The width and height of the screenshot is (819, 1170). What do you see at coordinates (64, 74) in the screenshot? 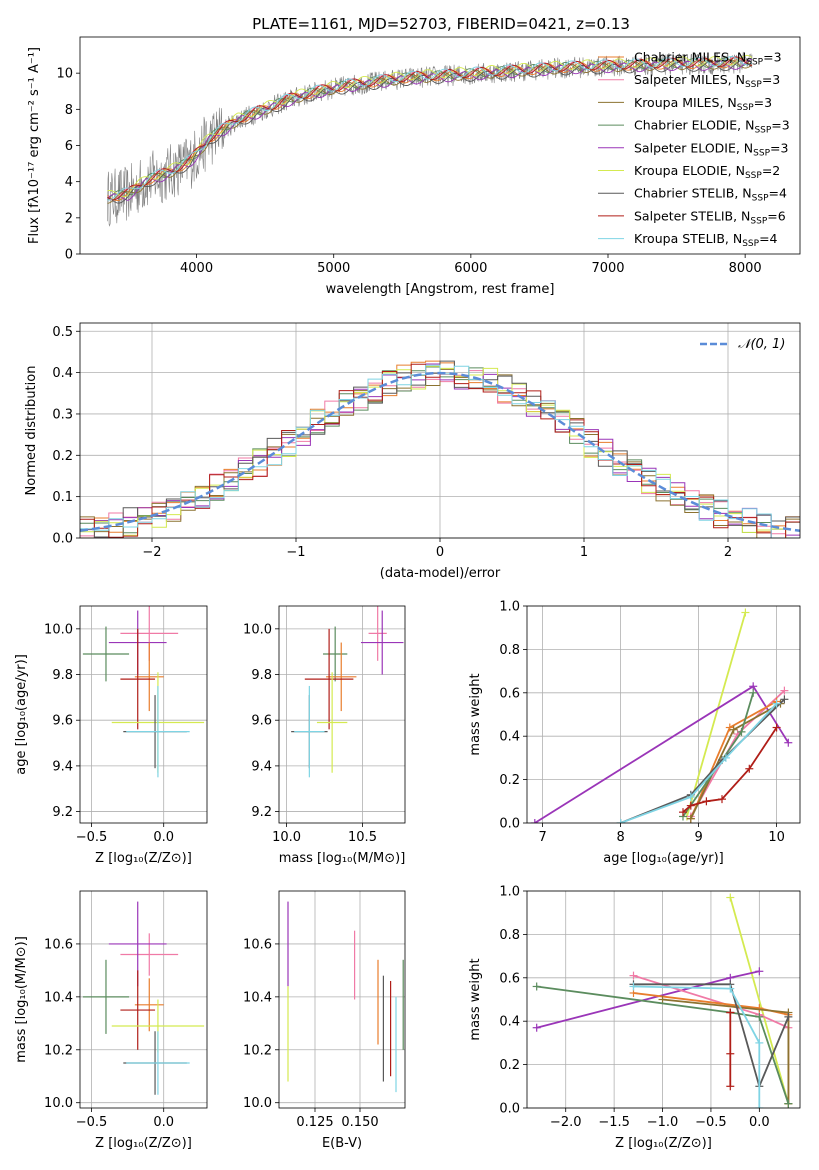
I see `y-tick-label: 10` at bounding box center [64, 74].